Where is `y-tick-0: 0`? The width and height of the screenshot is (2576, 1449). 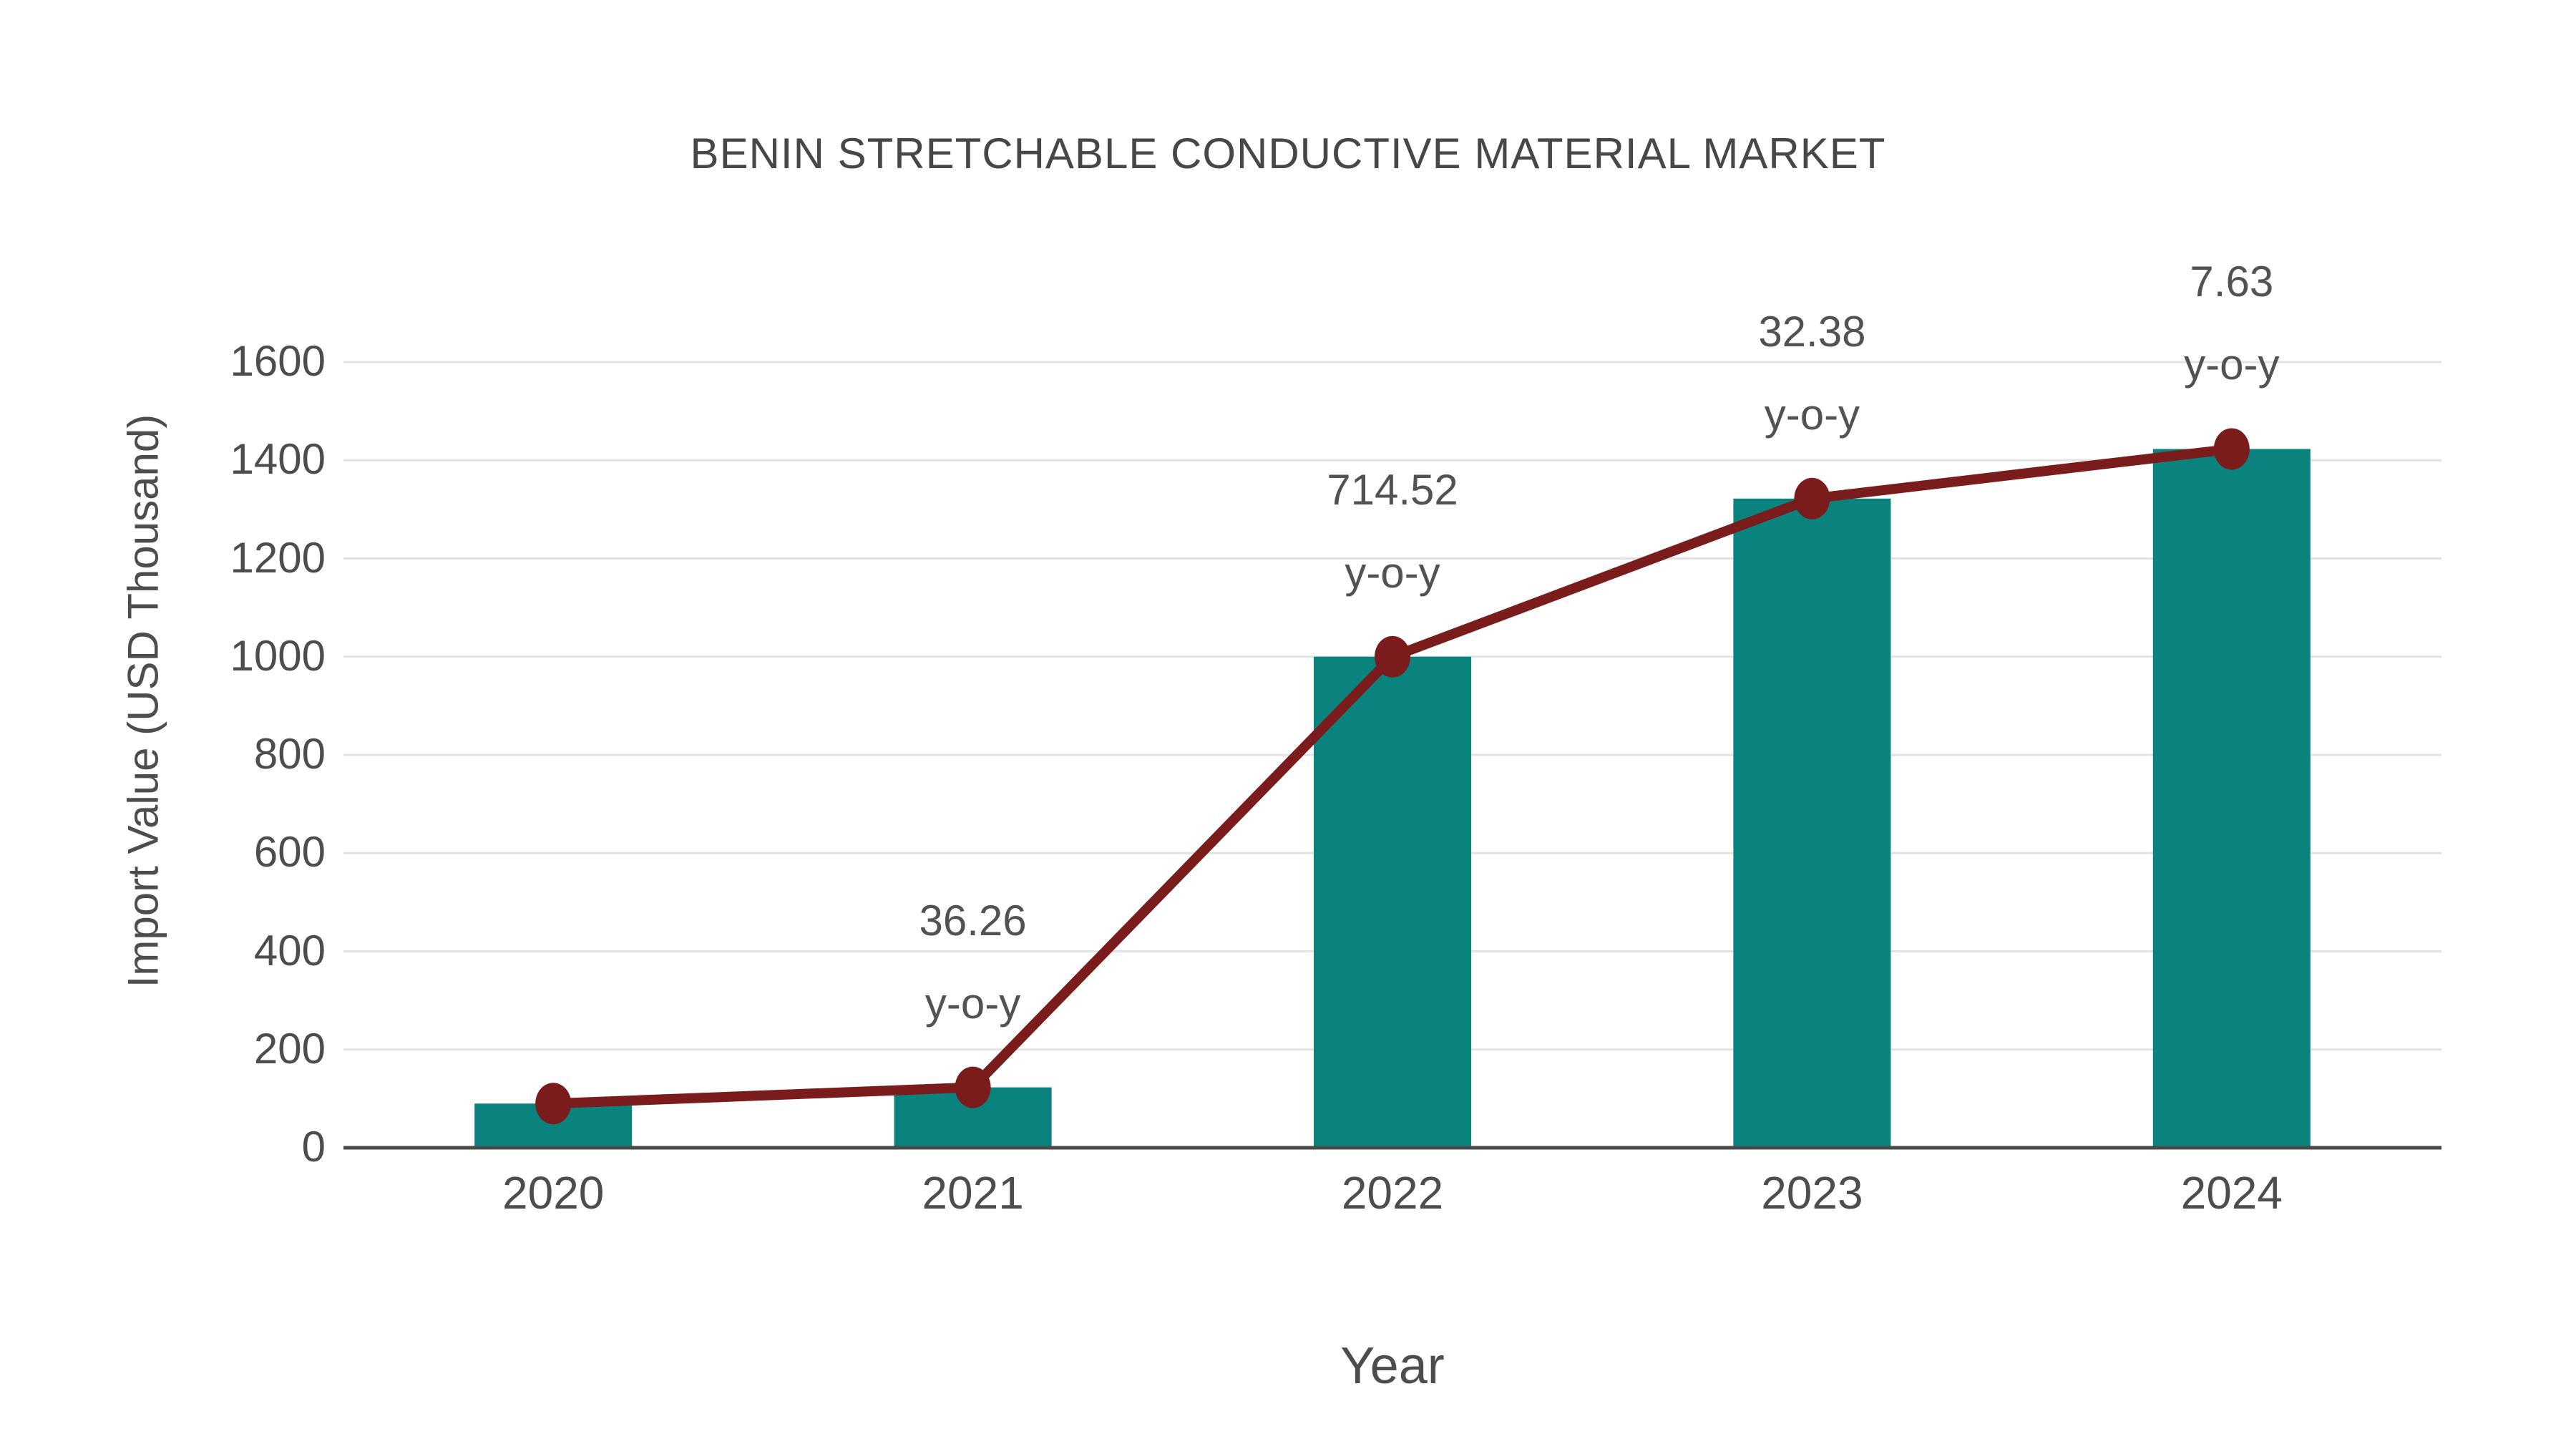
y-tick-0: 0 is located at coordinates (313, 1147).